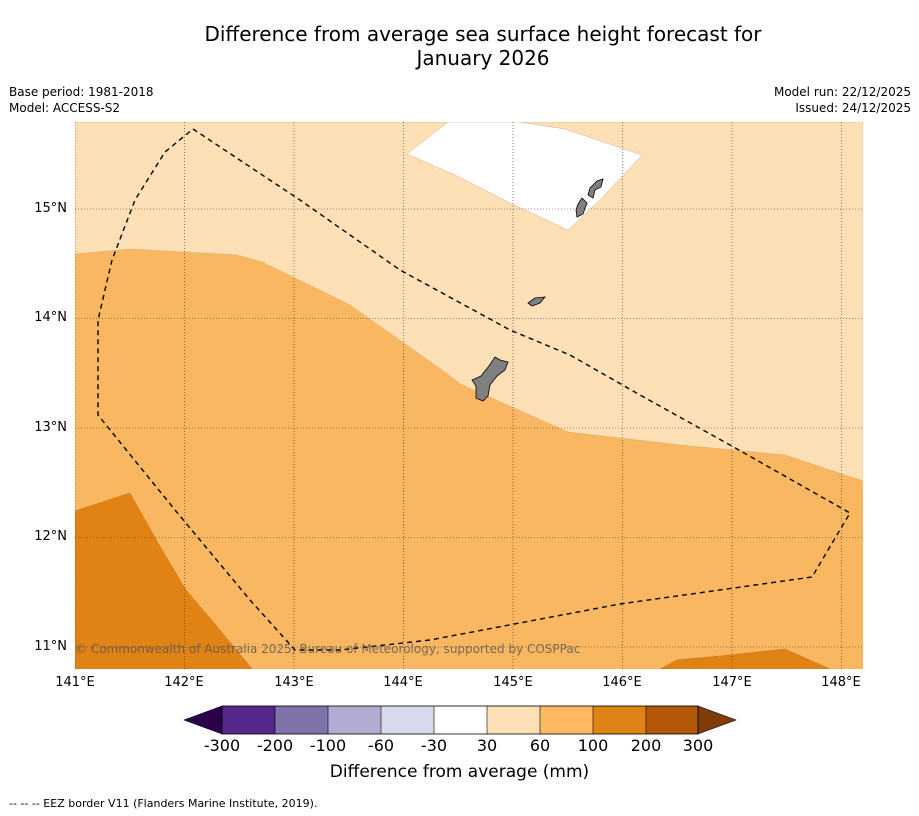 This screenshot has height=816, width=919. I want to click on colorbar-tick-neg100: -100, so click(328, 745).